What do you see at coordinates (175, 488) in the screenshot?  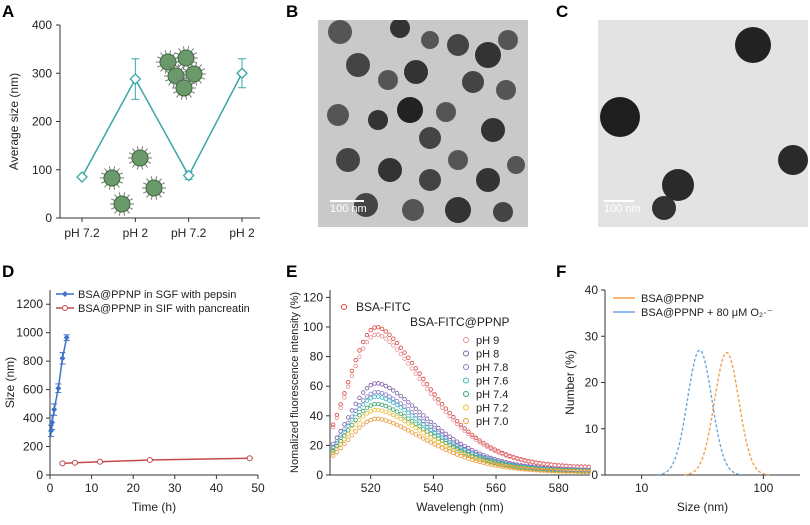 I see `panel-d-xtick-label: 30` at bounding box center [175, 488].